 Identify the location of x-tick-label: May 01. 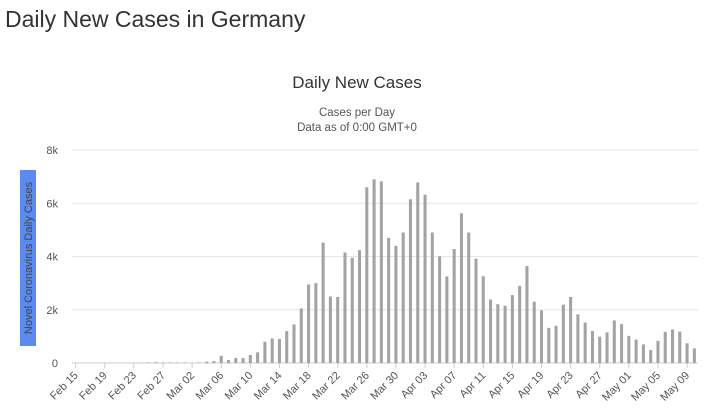
(617, 387).